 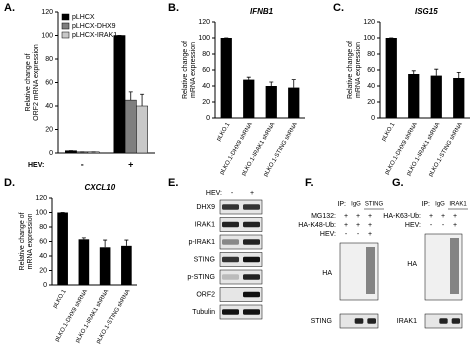 What do you see at coordinates (173, 183) in the screenshot?
I see `panel-letter: E.` at bounding box center [173, 183].